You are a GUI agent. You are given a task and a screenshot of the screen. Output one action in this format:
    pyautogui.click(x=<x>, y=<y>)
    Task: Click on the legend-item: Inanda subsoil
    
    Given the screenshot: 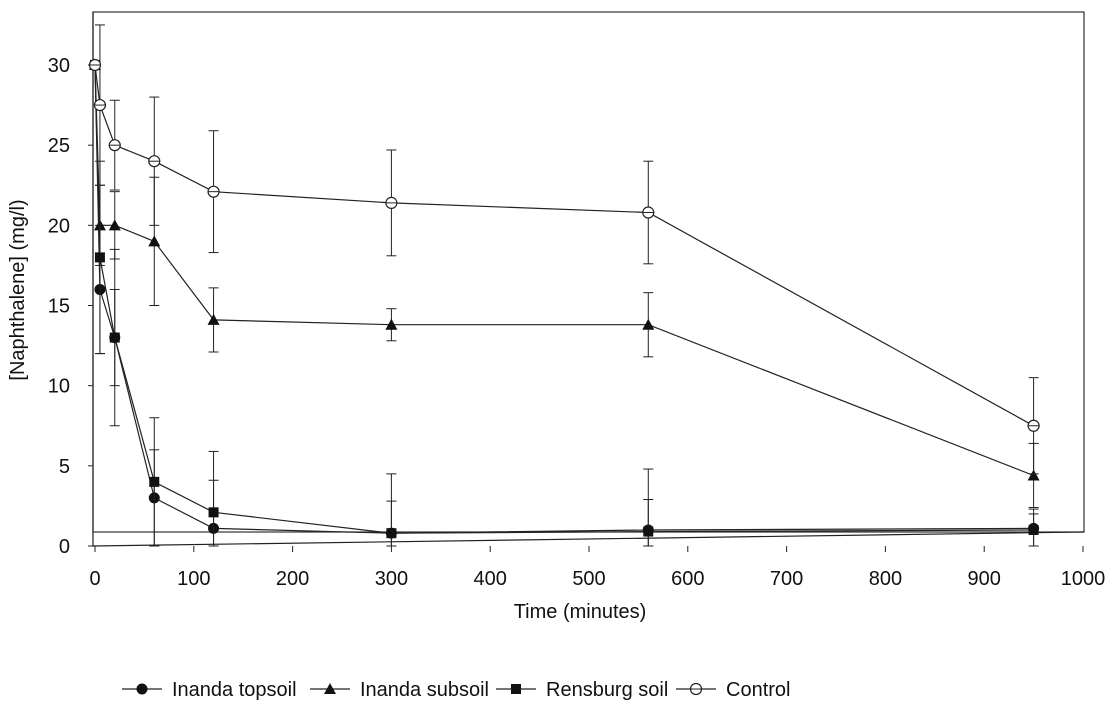 What is the action you would take?
    pyautogui.click(x=399, y=690)
    